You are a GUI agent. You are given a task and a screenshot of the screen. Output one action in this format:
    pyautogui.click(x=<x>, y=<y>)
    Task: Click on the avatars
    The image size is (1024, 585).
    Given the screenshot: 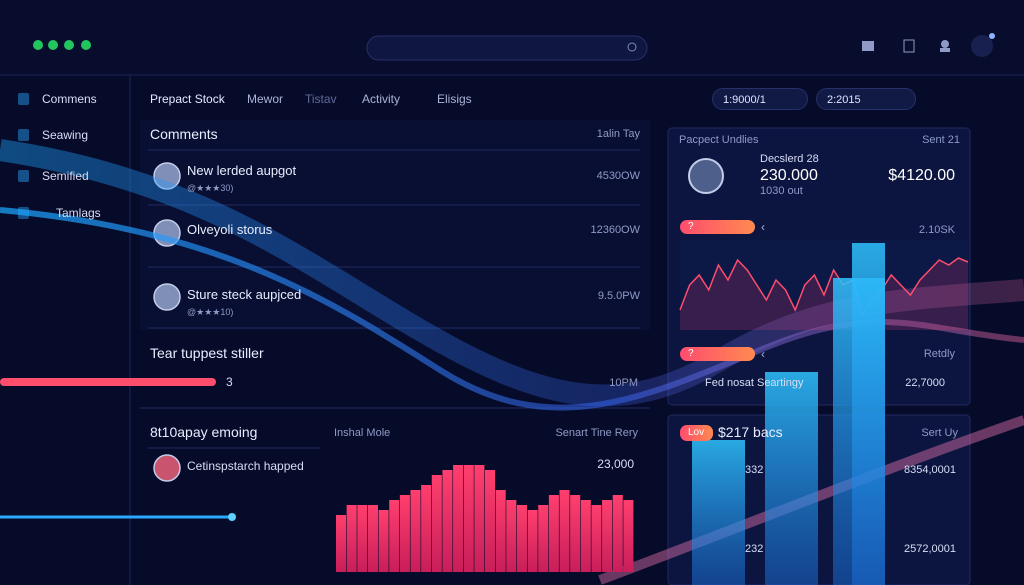 What is the action you would take?
    pyautogui.click(x=167, y=322)
    